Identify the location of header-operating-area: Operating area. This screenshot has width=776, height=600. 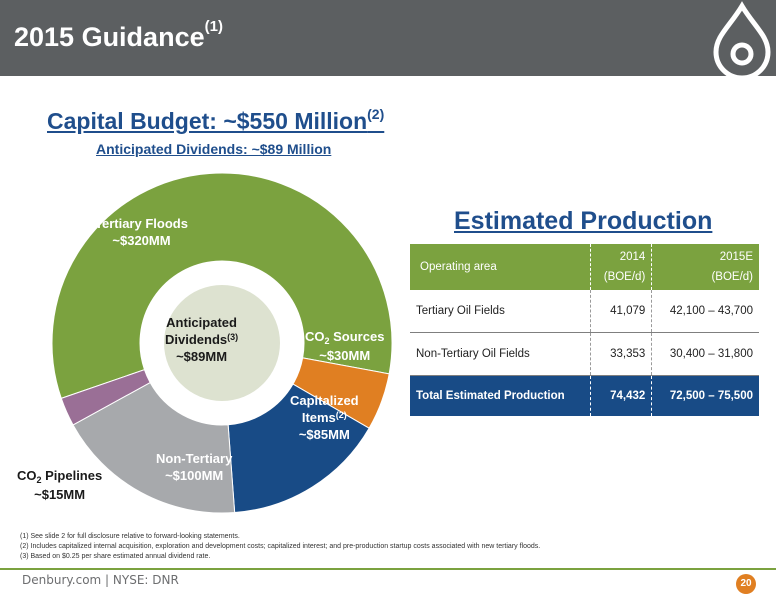
(500, 267).